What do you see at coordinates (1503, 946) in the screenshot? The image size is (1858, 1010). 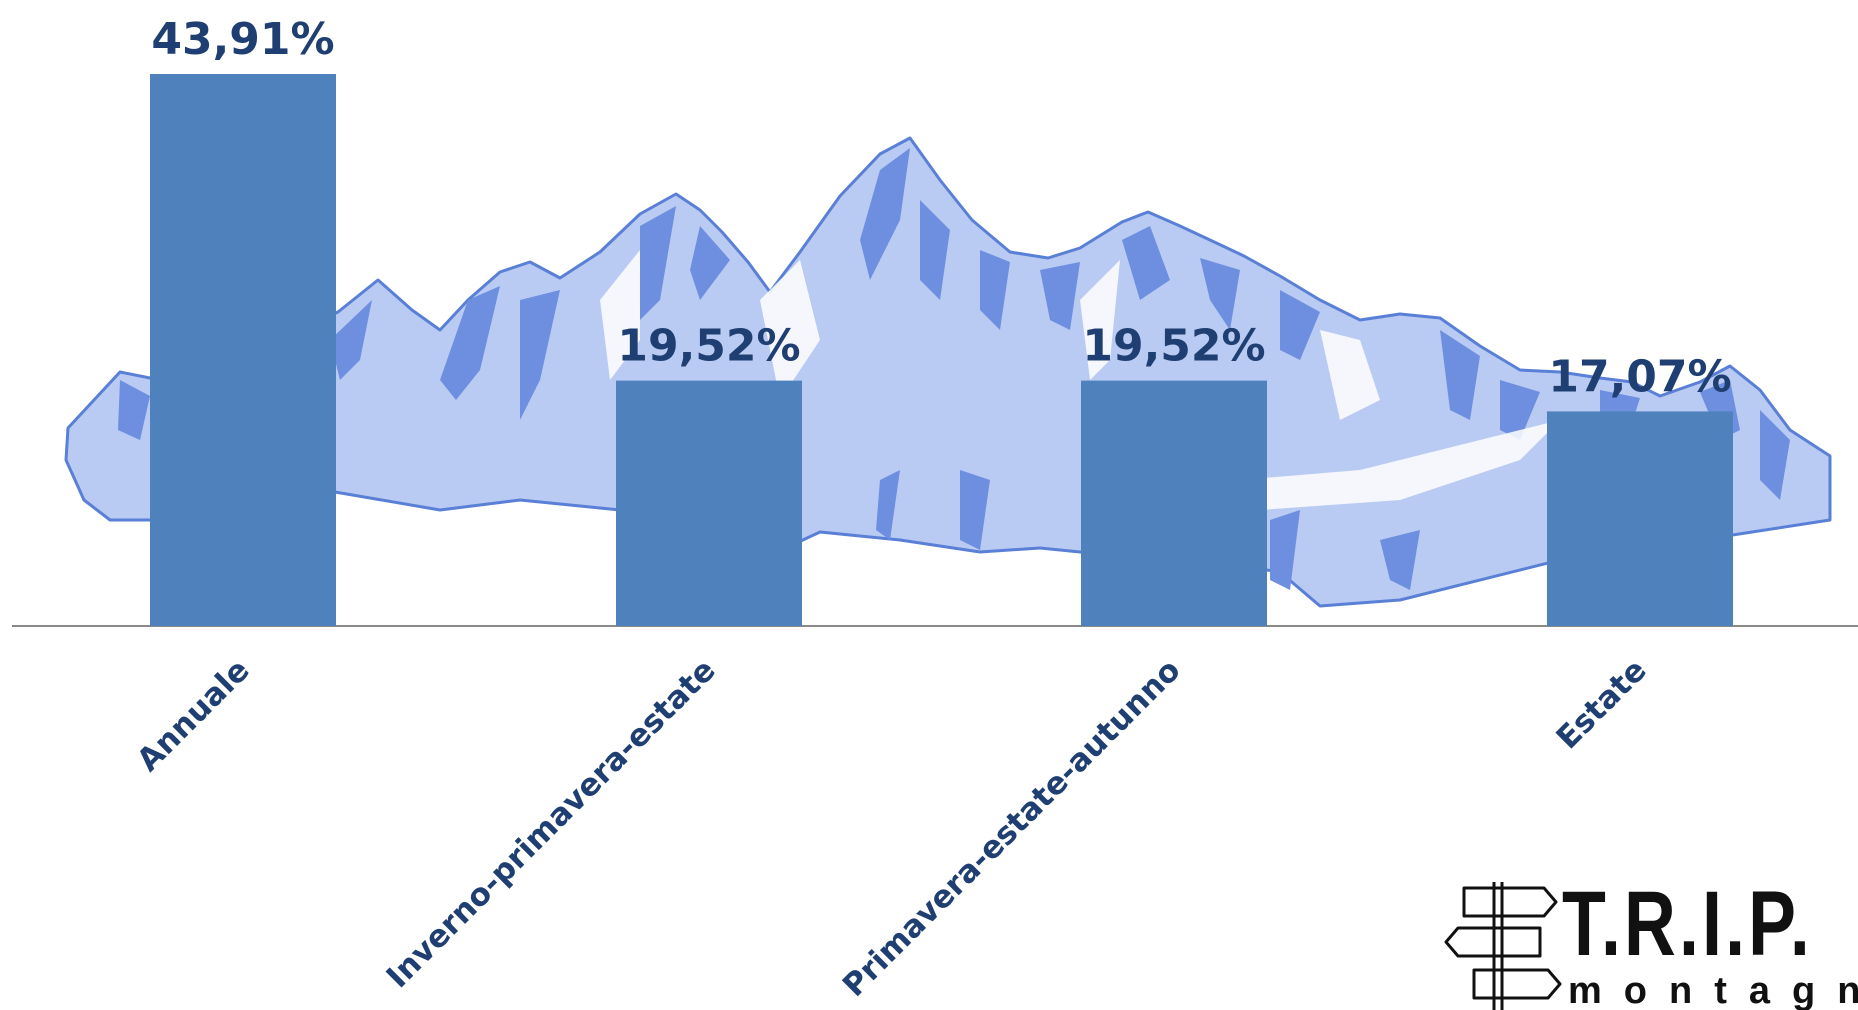 I see `signpost-icon` at bounding box center [1503, 946].